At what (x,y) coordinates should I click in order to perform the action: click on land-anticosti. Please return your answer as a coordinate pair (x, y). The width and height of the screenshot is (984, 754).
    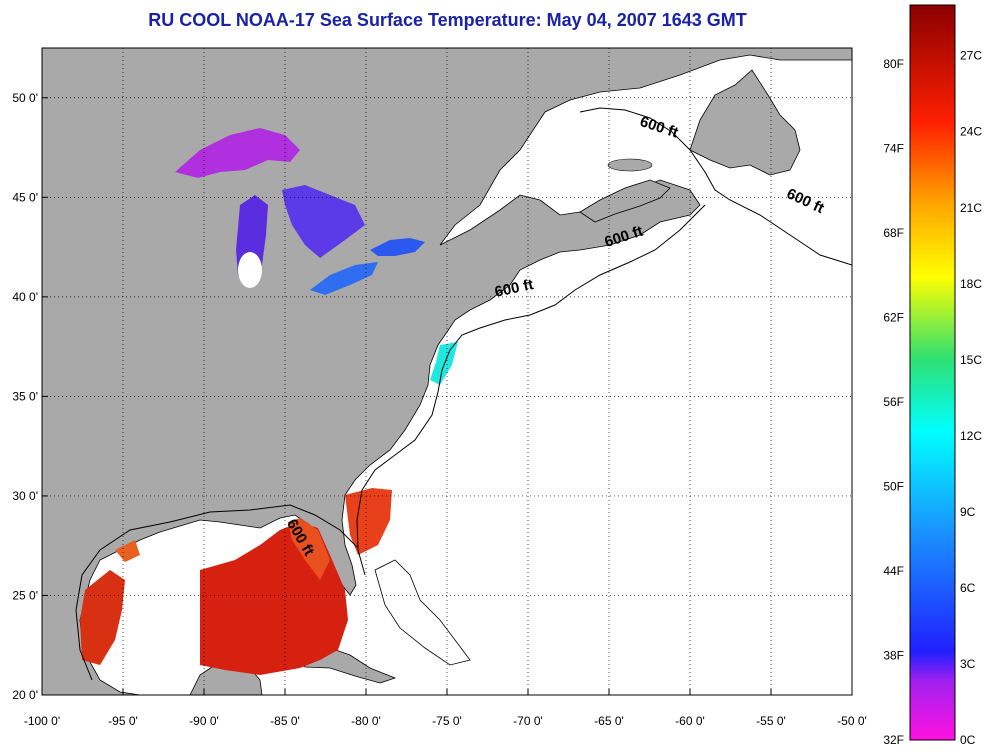
    Looking at the image, I should click on (630, 165).